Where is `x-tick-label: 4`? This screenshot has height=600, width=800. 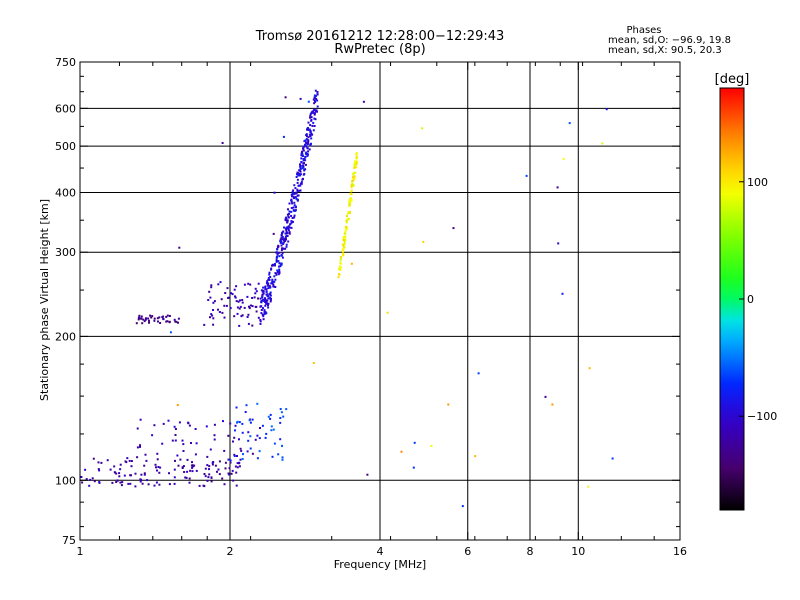 x-tick-label: 4 is located at coordinates (380, 551).